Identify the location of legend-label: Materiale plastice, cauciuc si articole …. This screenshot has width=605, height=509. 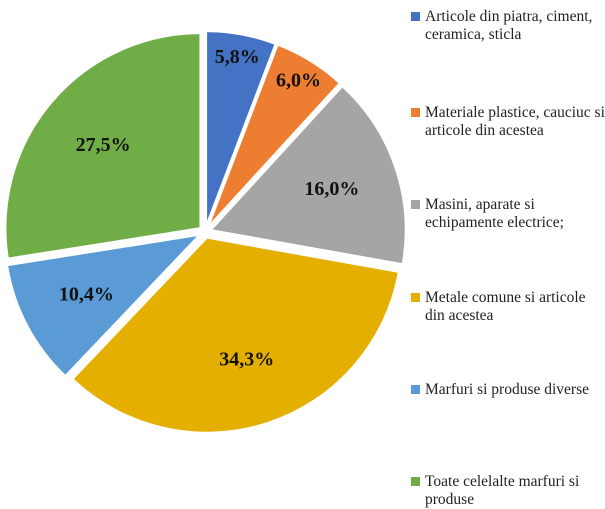
(515, 121).